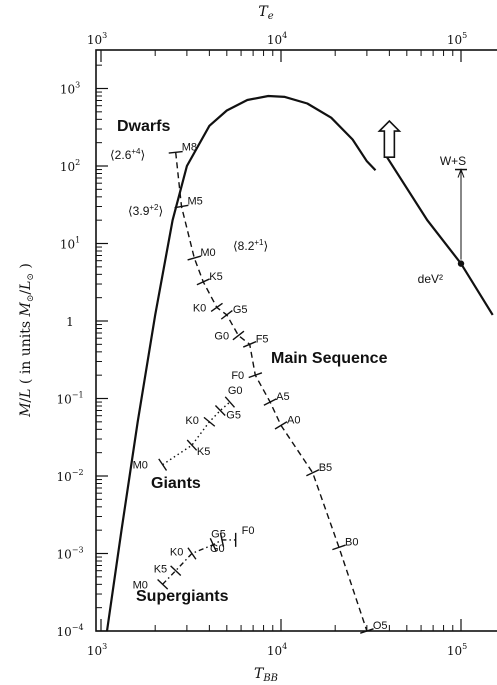  Describe the element at coordinates (69, 631) in the screenshot. I see `y-tick-label: 10⁻⁴` at that location.